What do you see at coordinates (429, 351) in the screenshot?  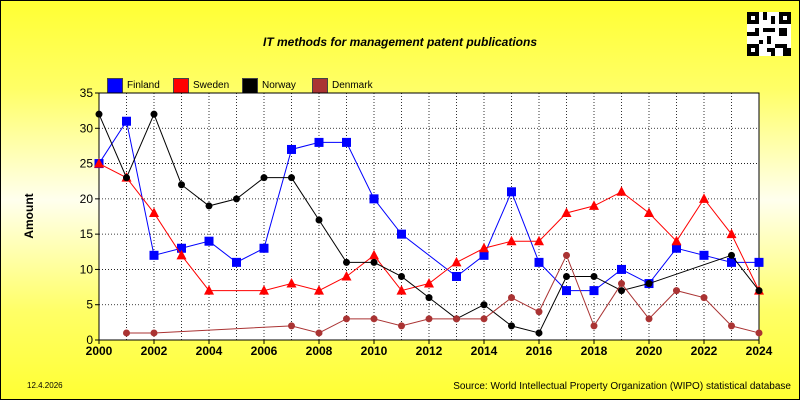 I see `x-tick-label: 2012` at bounding box center [429, 351].